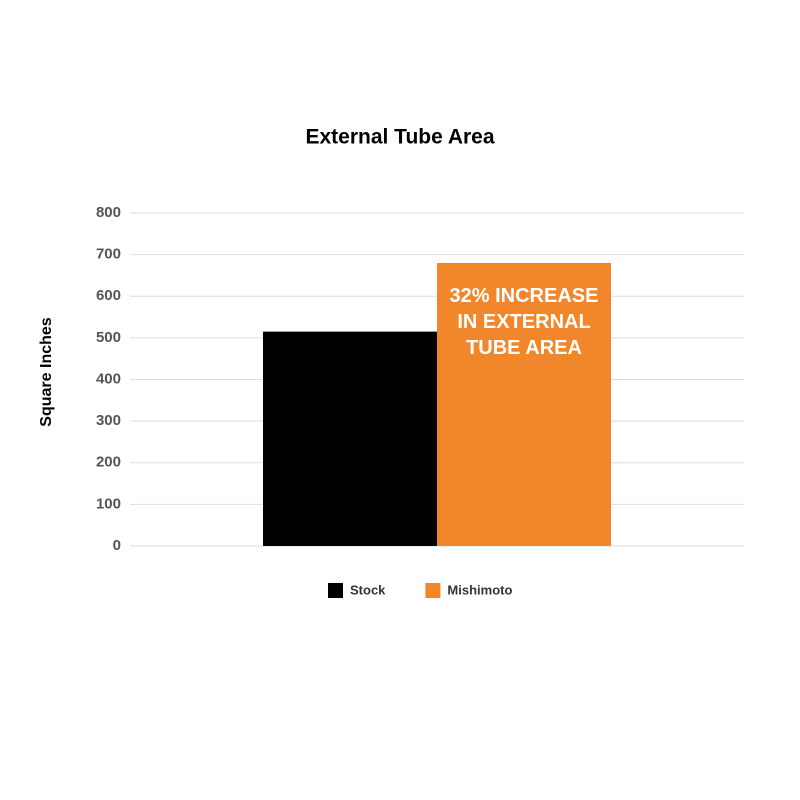 The width and height of the screenshot is (800, 800). Describe the element at coordinates (524, 296) in the screenshot. I see `annotation: 32% INCREASE` at that location.